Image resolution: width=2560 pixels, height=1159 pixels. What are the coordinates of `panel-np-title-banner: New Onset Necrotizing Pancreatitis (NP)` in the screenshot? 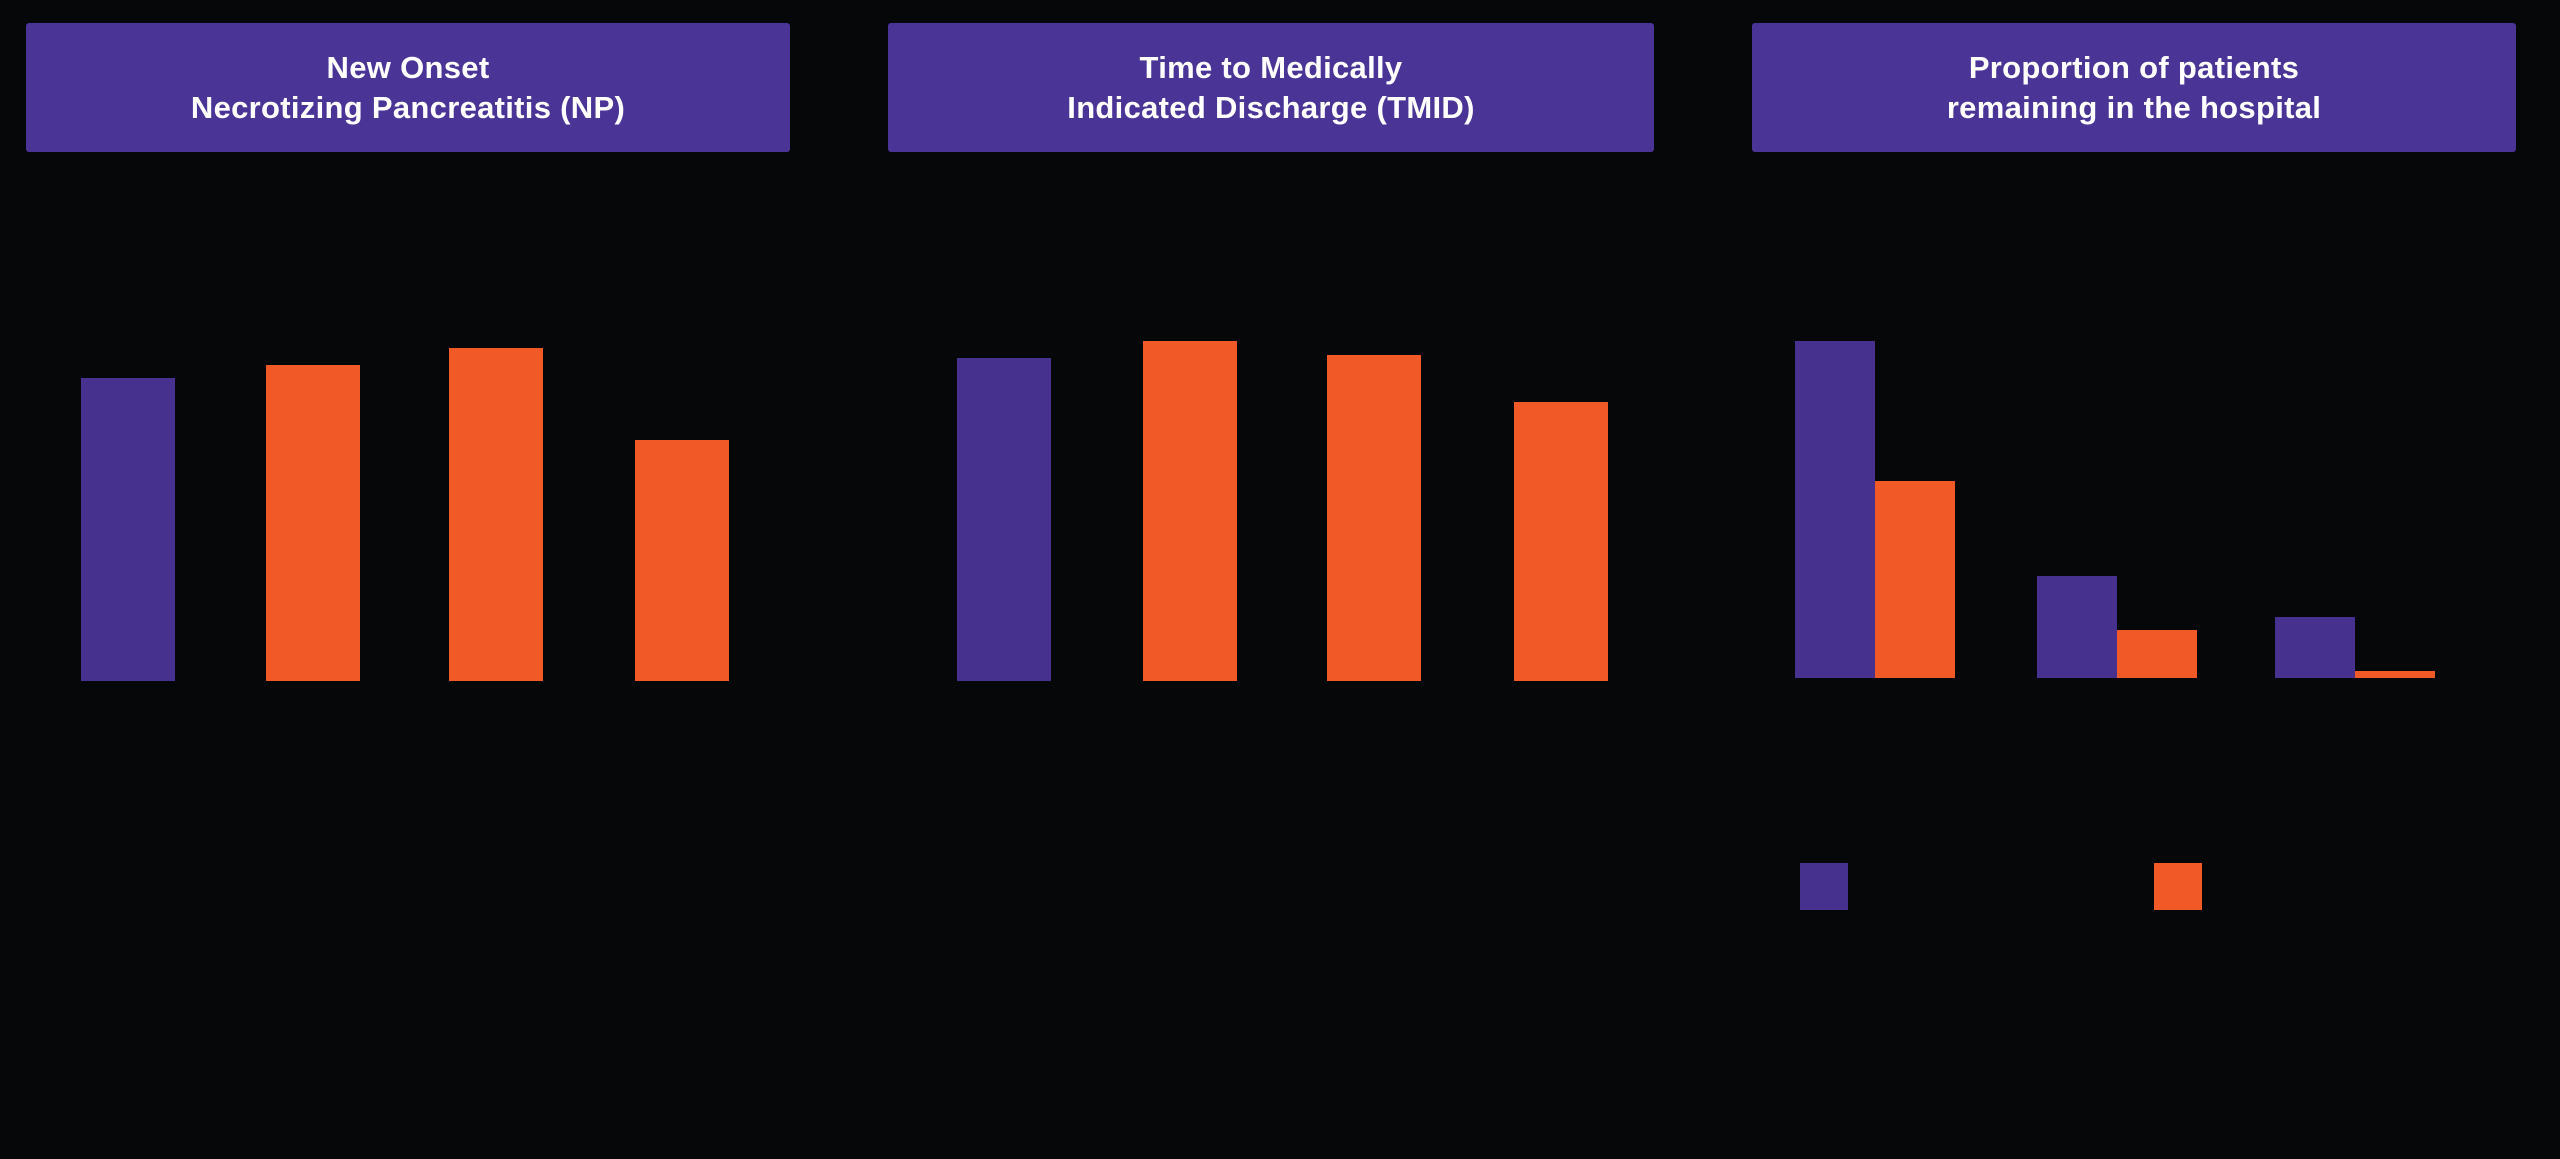 It's located at (408, 87).